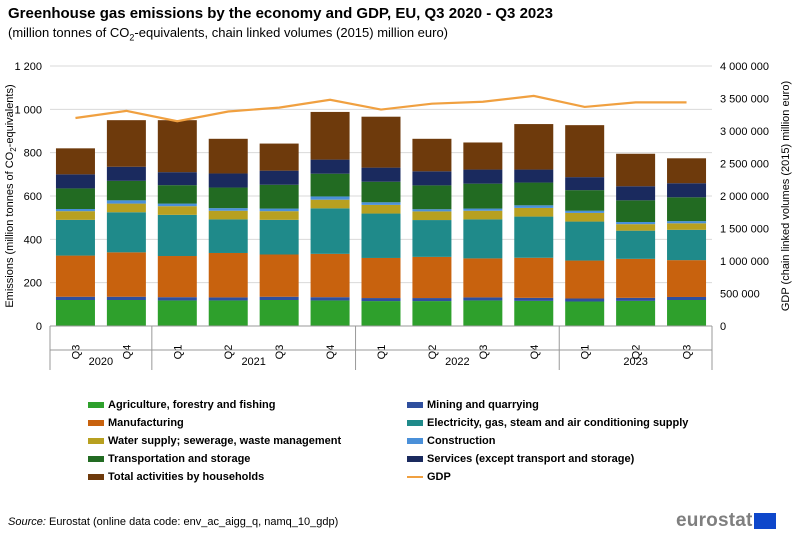 Image resolution: width=800 pixels, height=538 pixels. I want to click on legend-label: Construction, so click(461, 441).